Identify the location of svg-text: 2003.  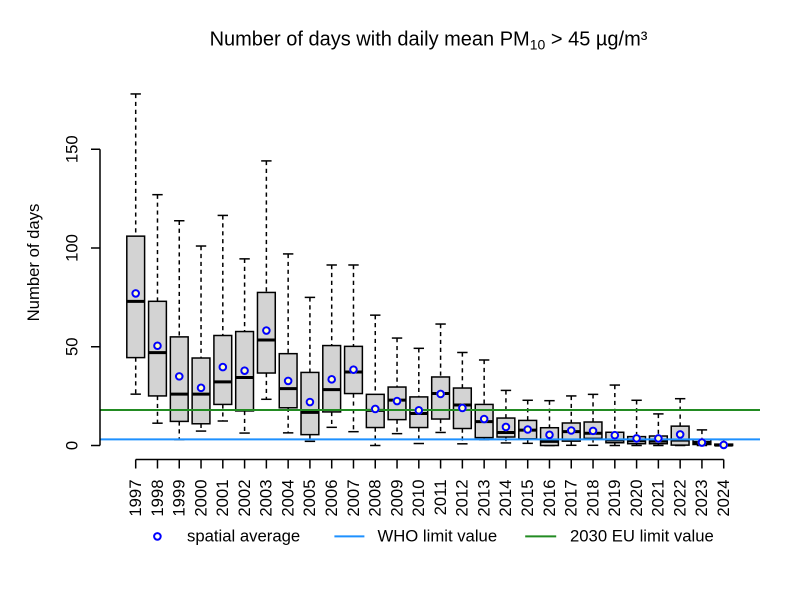
(266, 498).